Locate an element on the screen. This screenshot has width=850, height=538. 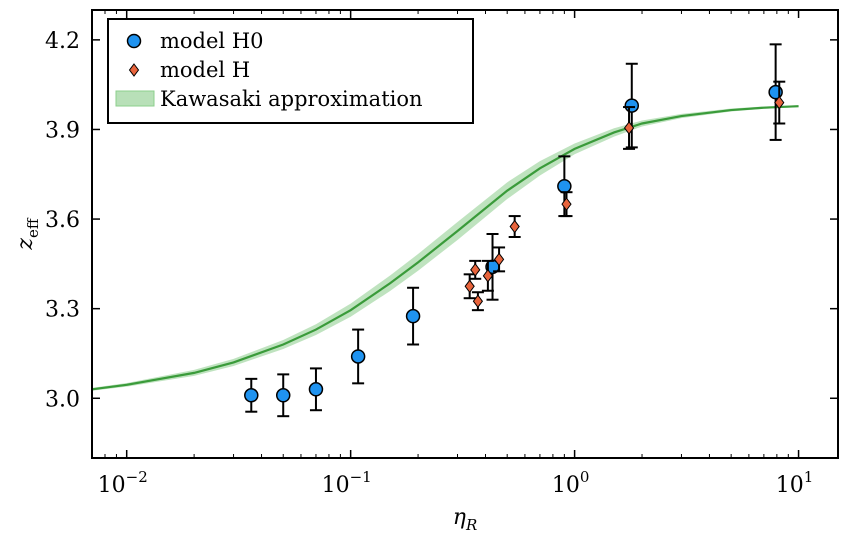
legend-label: model H is located at coordinates (205, 70).